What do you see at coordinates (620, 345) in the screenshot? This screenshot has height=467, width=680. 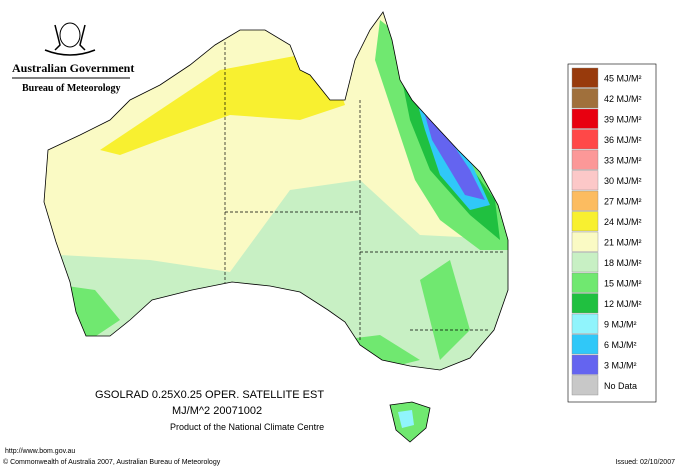 I see `legend-label: 6 MJ/M²` at bounding box center [620, 345].